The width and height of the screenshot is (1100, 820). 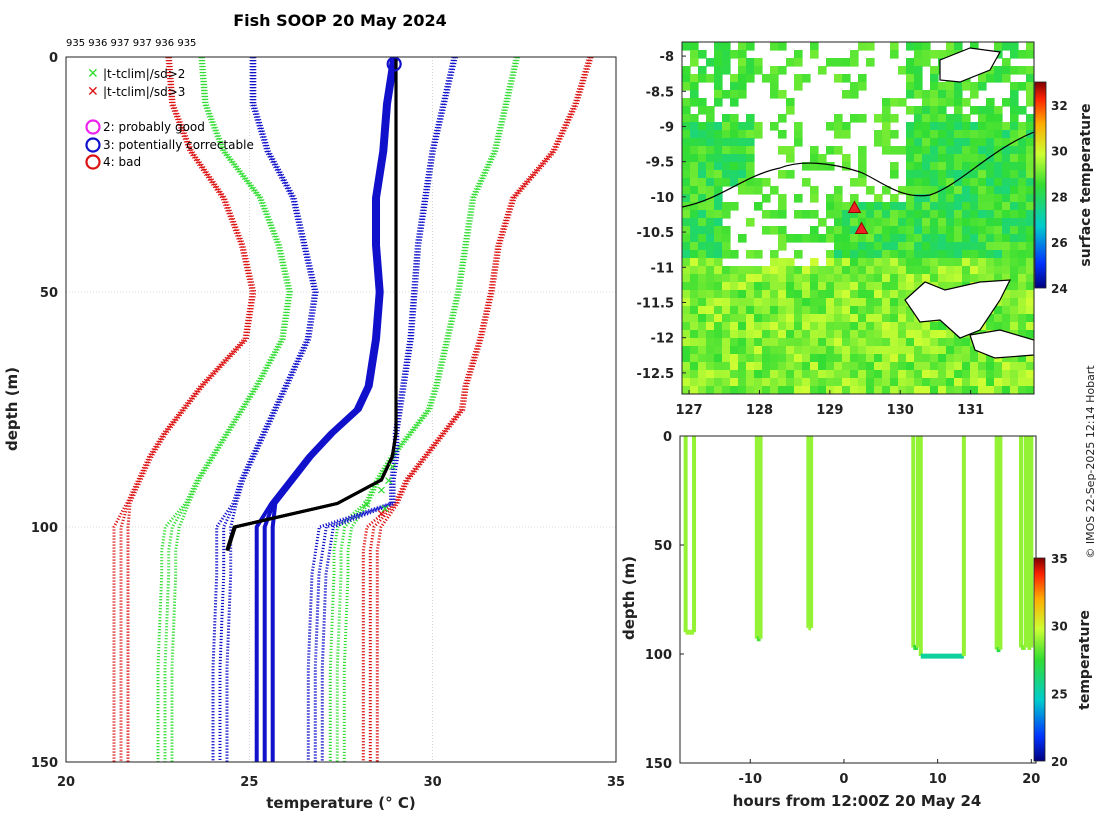 I want to click on map-x-tick-label: 131, so click(x=970, y=410).